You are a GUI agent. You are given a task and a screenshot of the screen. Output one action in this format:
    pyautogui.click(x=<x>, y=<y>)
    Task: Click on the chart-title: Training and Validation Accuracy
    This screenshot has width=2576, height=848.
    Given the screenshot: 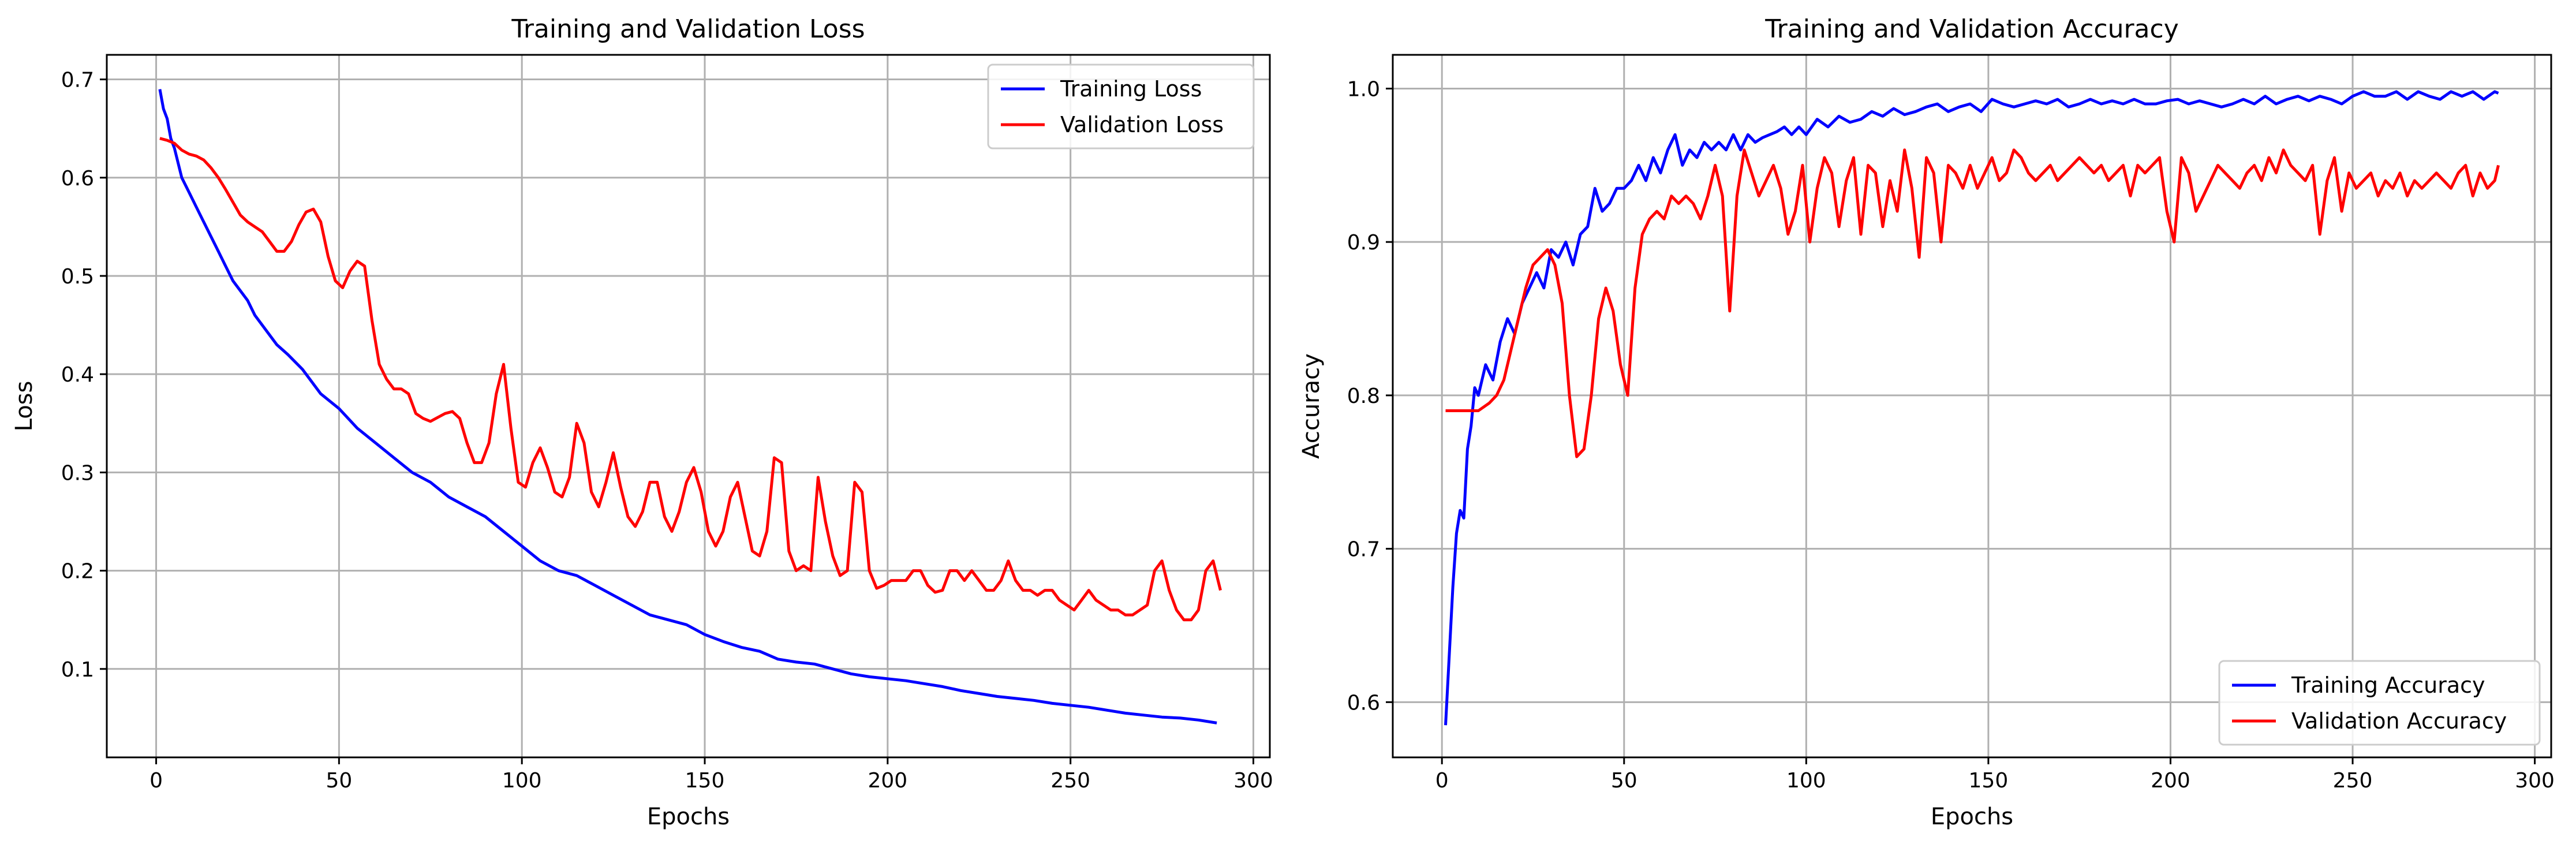 What is the action you would take?
    pyautogui.click(x=1971, y=29)
    